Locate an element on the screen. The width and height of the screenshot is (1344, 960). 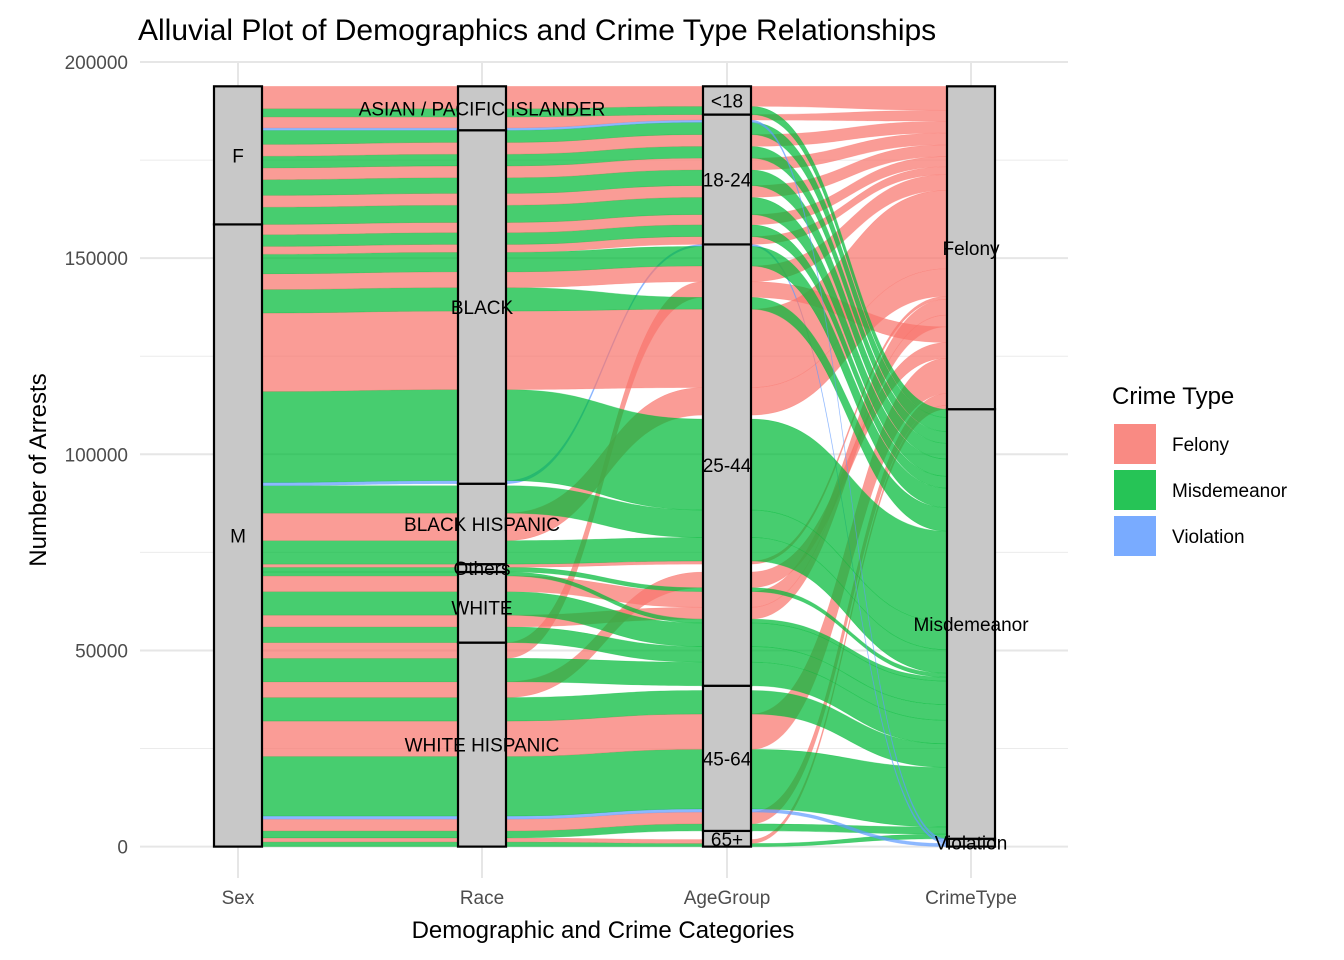
stratum-label-race-asian-pacific-islander: ASIAN / PACIFIC ISLANDER is located at coordinates (482, 109).